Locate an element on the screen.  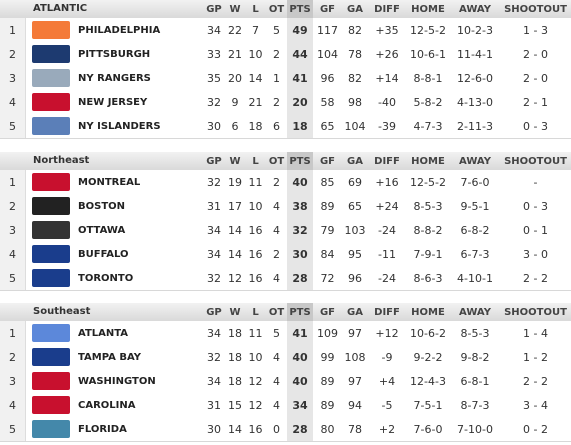
stat-cell: 99 is located at coordinates (327, 357).